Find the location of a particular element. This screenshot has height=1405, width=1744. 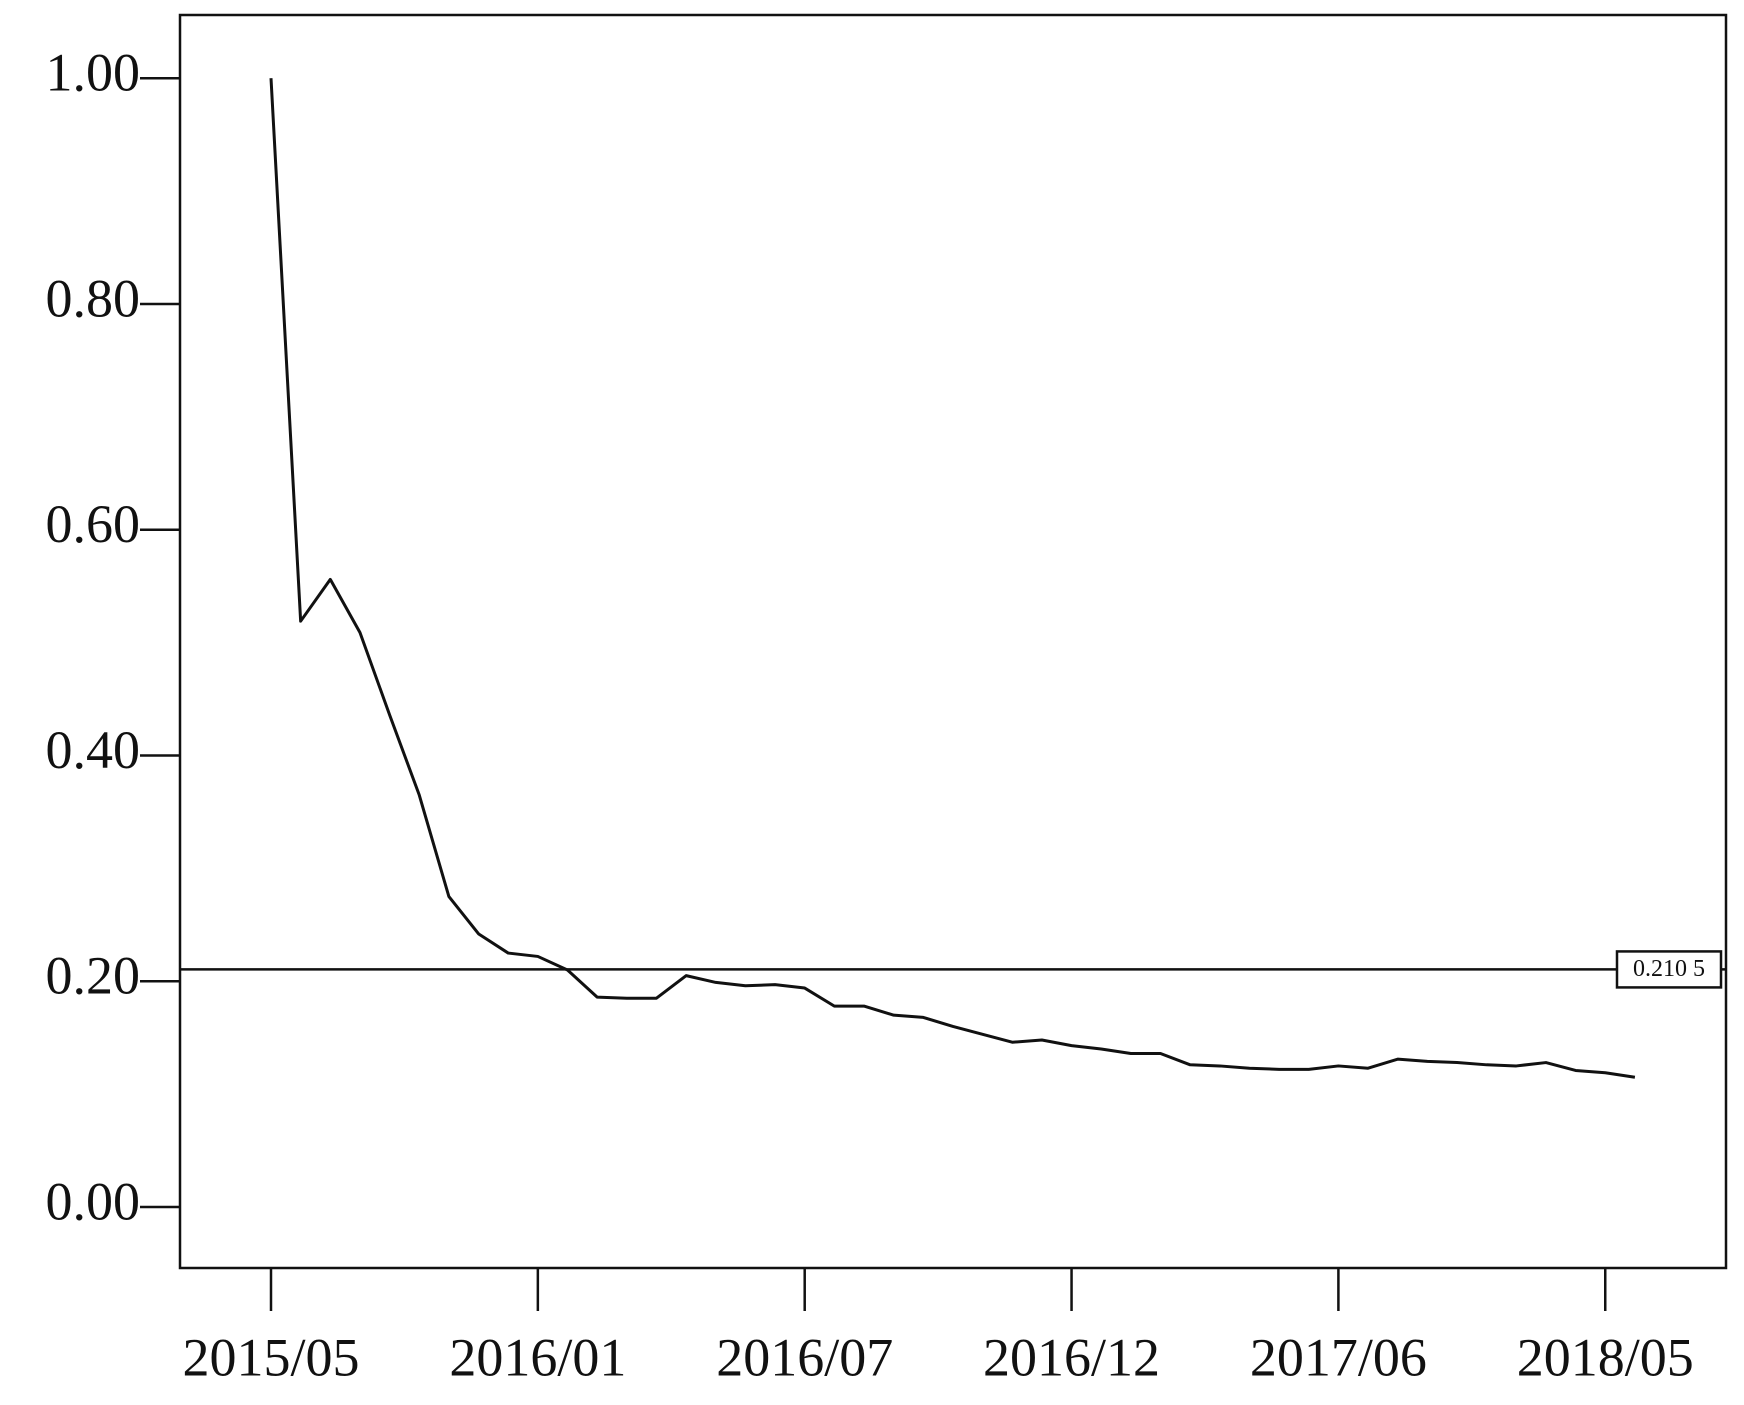

y-tick-label: 0.40 is located at coordinates (93, 750).